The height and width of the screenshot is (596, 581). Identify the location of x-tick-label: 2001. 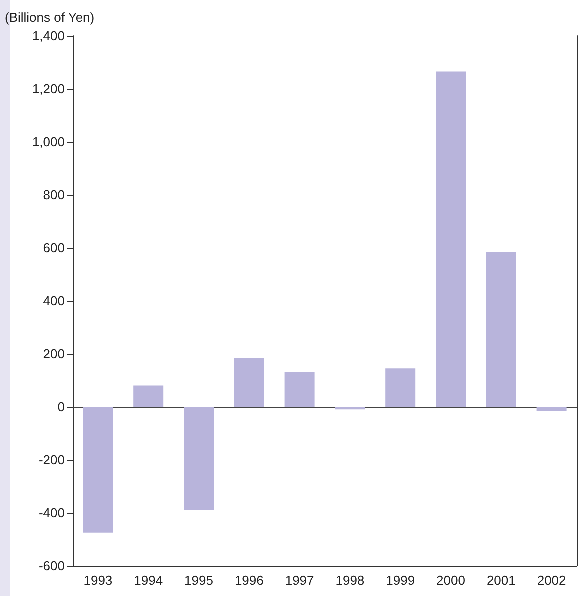
(501, 580).